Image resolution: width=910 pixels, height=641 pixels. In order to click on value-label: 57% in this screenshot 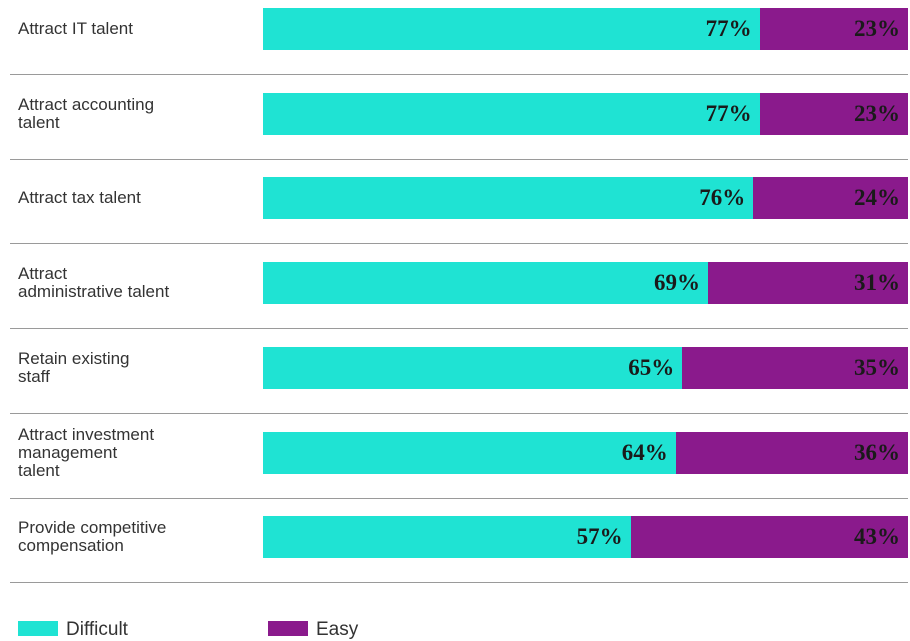, I will do `click(599, 537)`.